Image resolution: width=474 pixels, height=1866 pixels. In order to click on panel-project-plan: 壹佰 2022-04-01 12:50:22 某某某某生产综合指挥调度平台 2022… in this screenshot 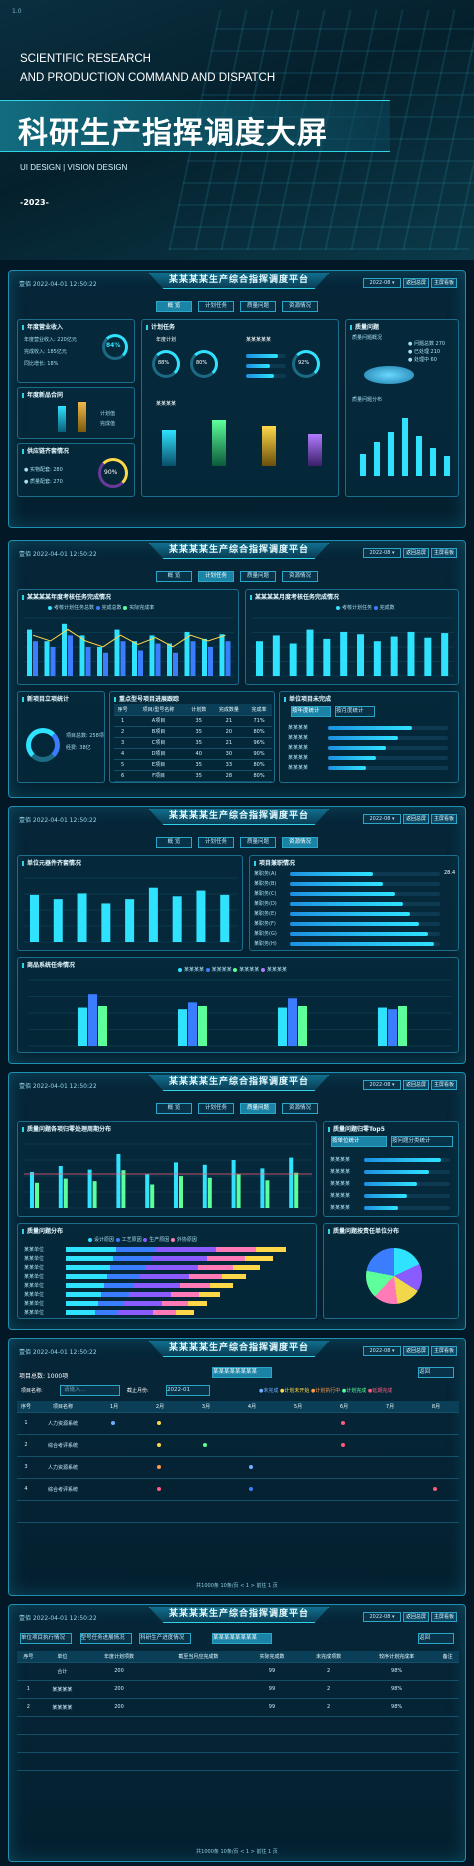, I will do `click(237, 1467)`.